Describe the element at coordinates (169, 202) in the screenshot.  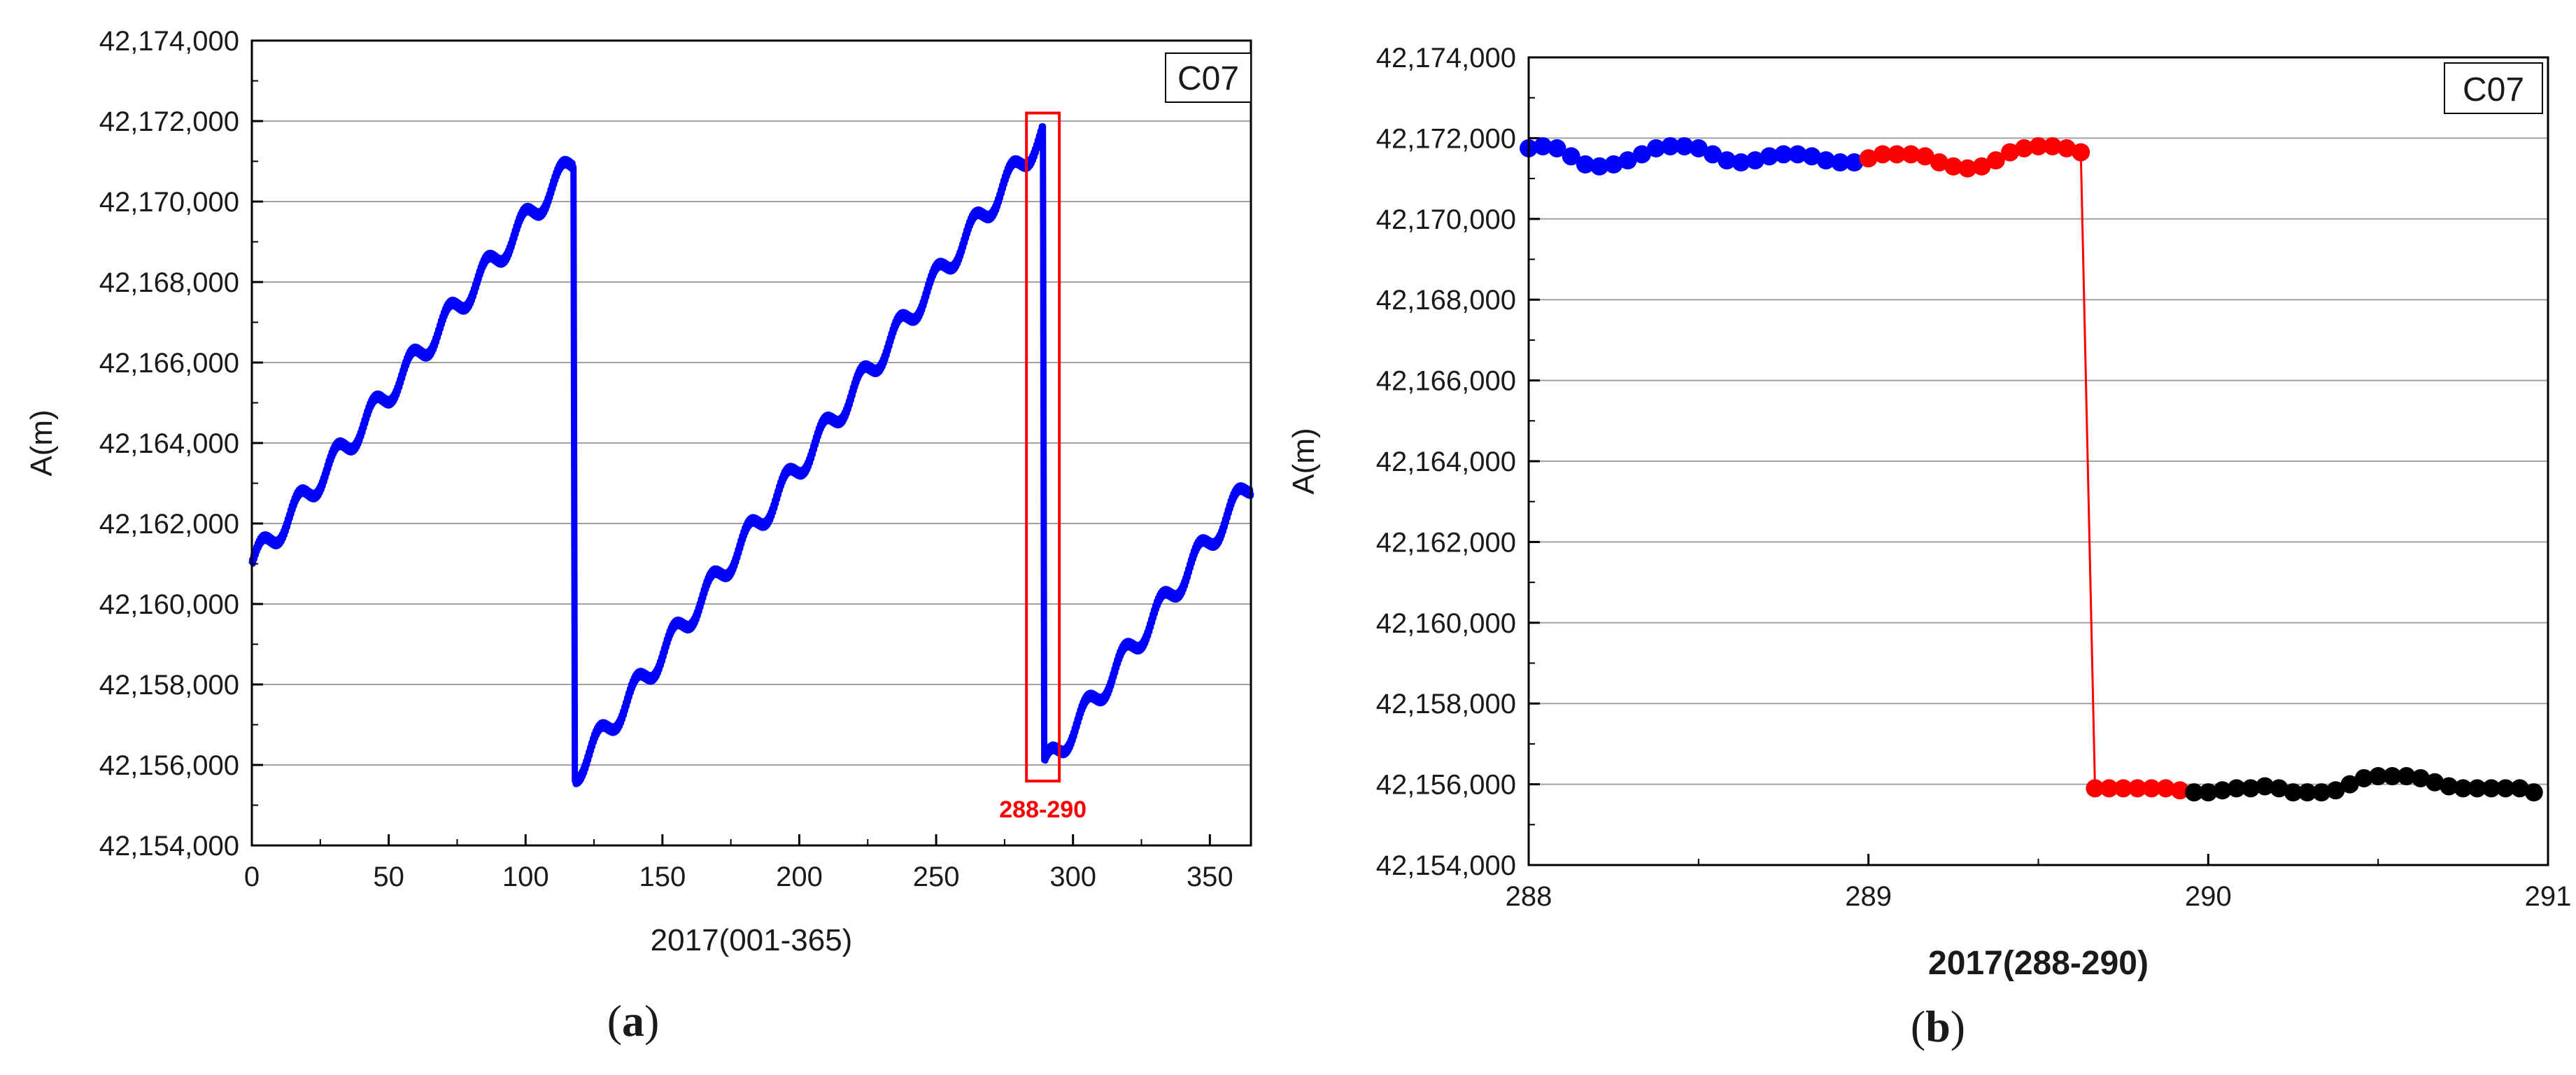
I see `panel-a-y-tick-label: 42,170,000` at that location.